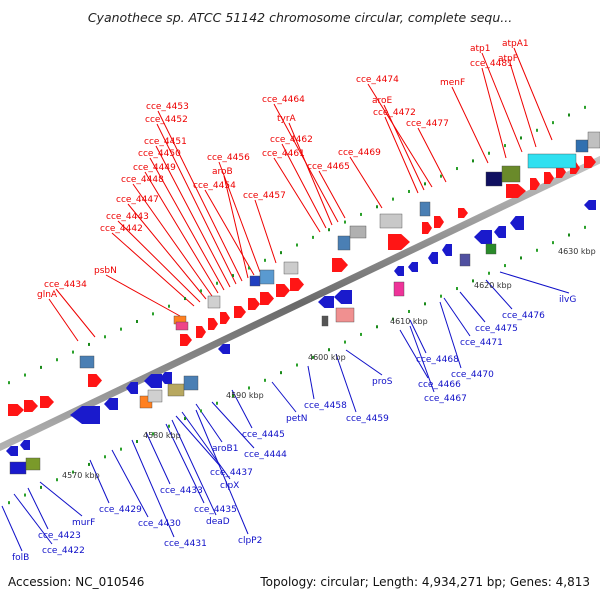  Describe the element at coordinates (245, 395) in the screenshot. I see `scale-label: 4590 kbp` at that location.